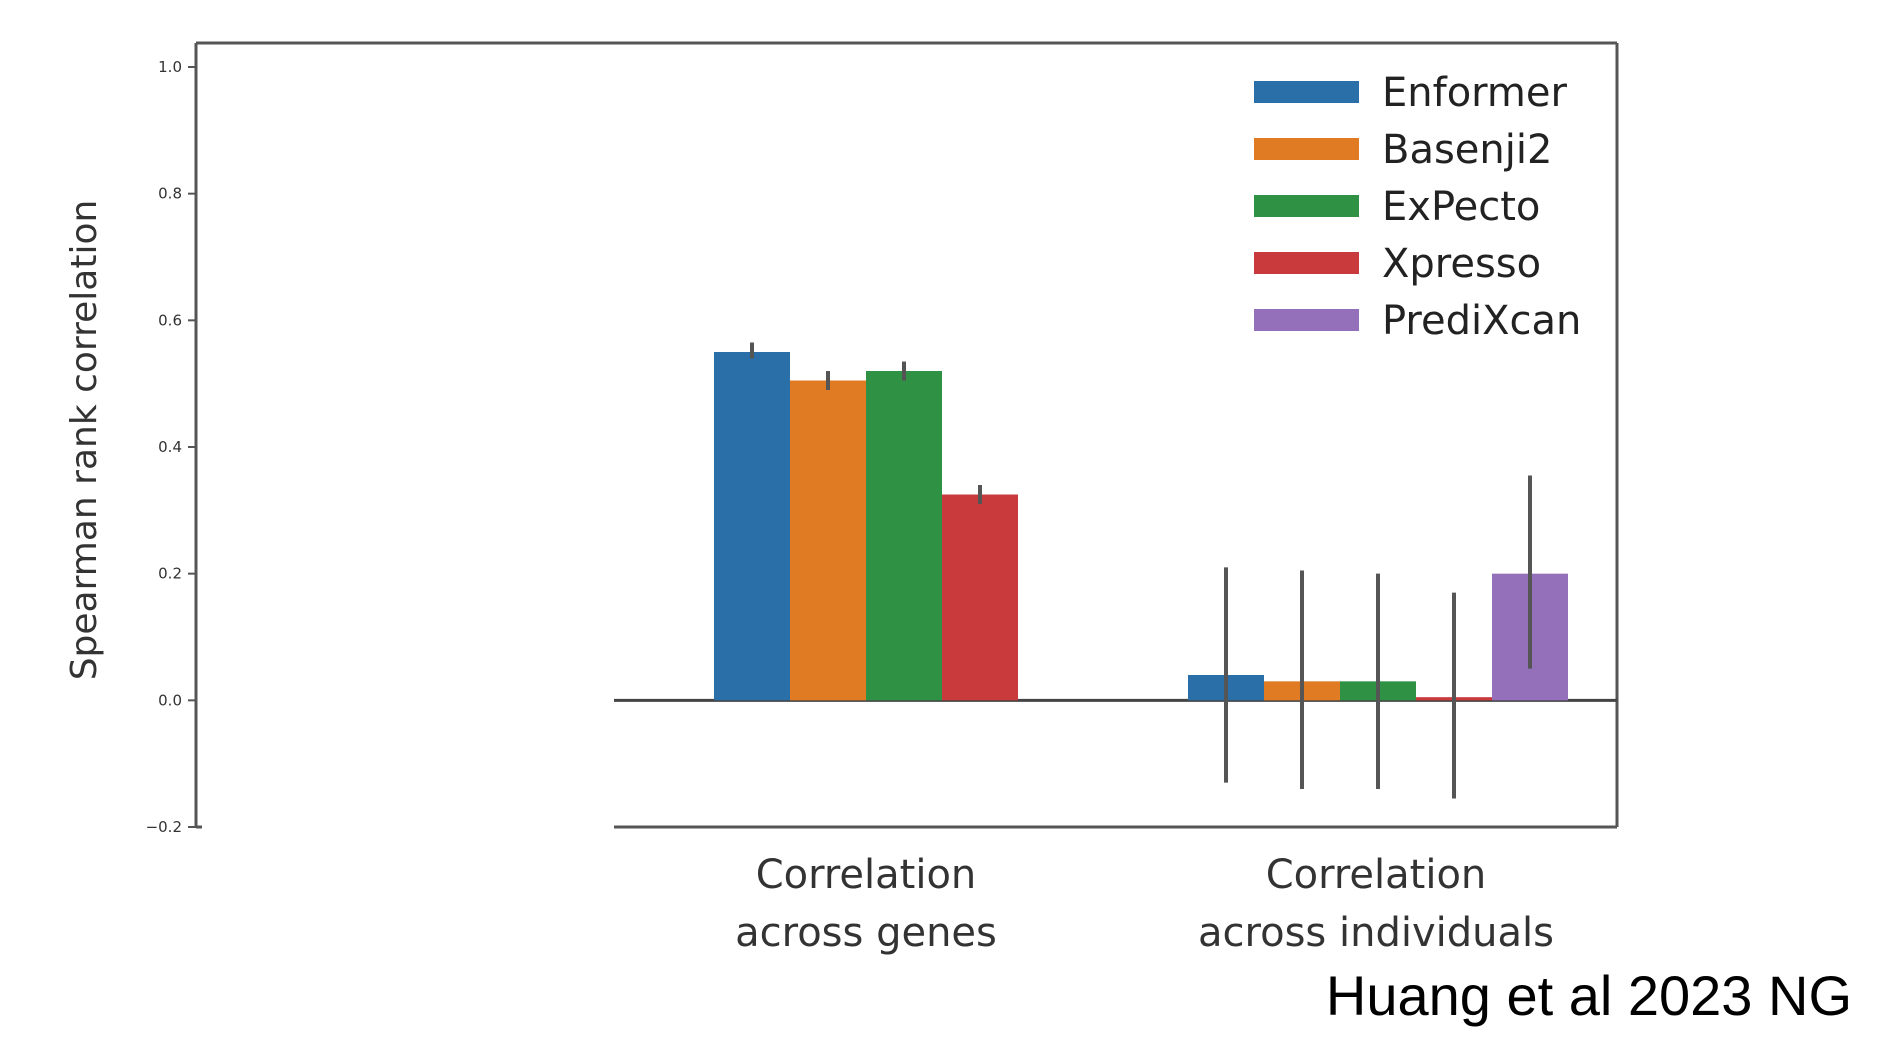  I want to click on y-tick-label: 0.0, so click(170, 700).